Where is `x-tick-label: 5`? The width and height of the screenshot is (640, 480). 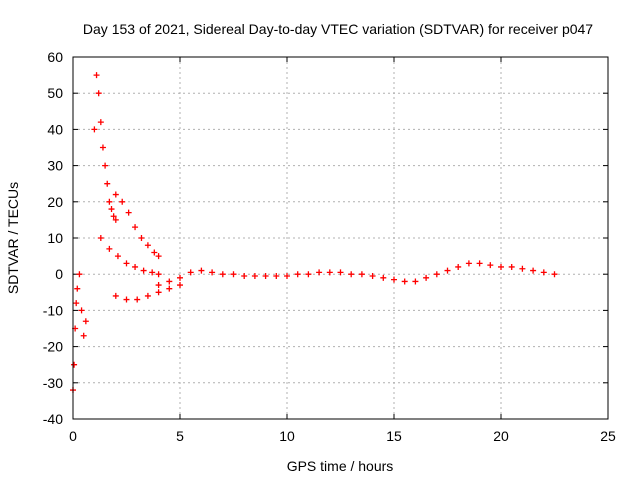 x-tick-label: 5 is located at coordinates (180, 436).